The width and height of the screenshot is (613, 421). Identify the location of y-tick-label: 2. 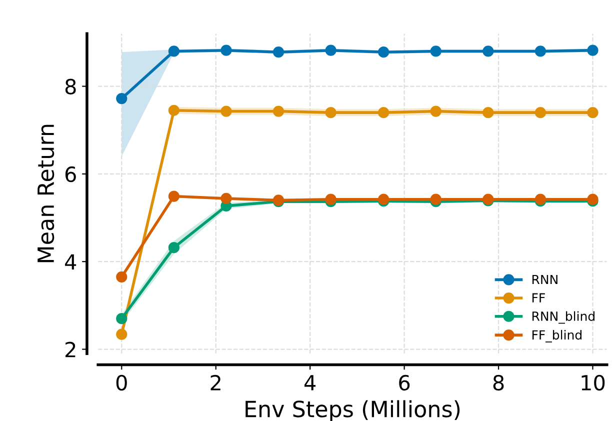
(71, 350).